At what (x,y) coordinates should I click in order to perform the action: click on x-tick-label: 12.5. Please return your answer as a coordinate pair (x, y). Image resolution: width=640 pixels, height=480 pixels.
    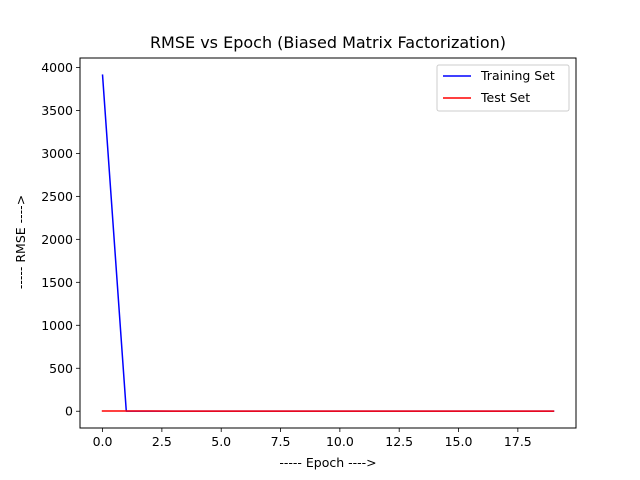
    Looking at the image, I should click on (399, 441).